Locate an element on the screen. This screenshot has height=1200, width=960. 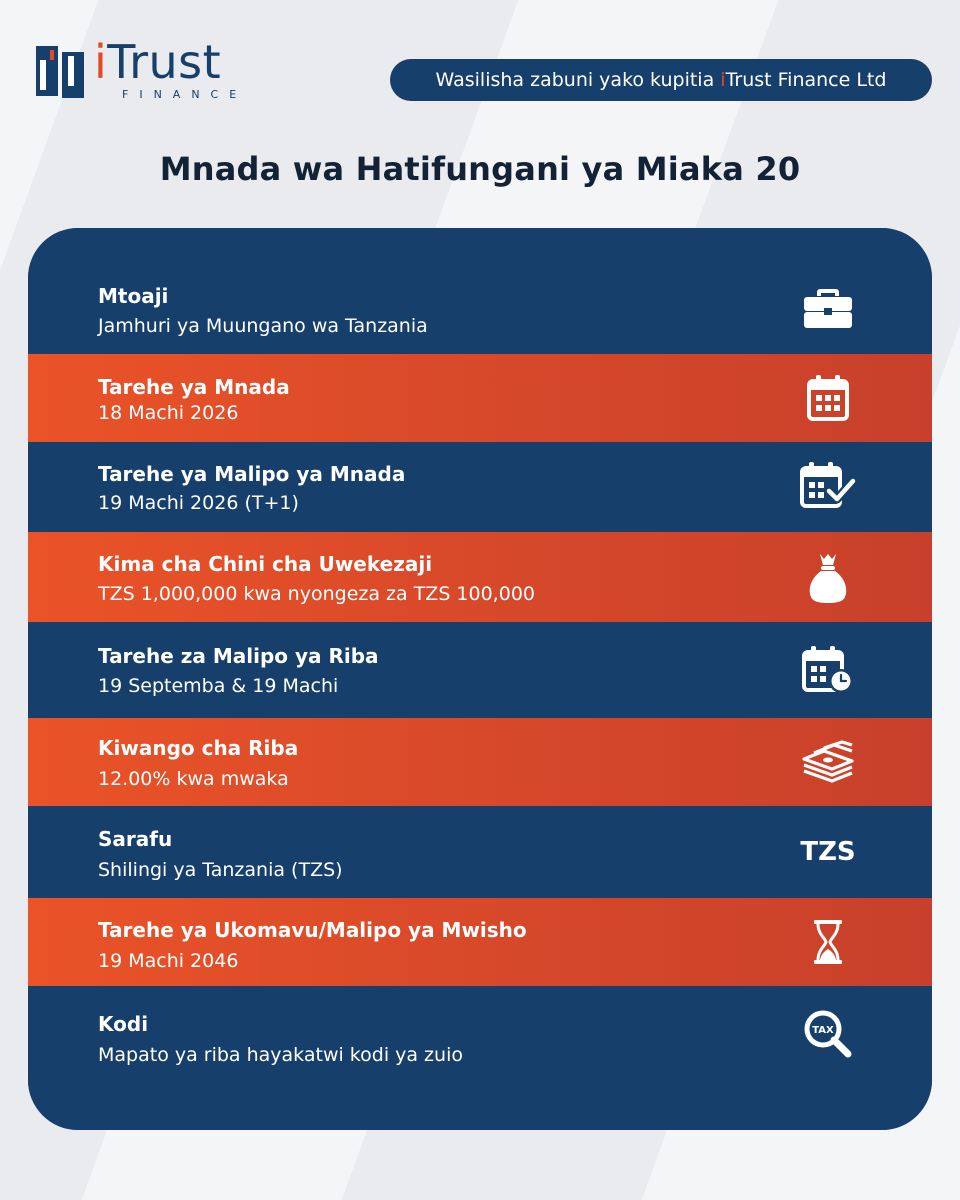
calendar-check-icon is located at coordinates (828, 486).